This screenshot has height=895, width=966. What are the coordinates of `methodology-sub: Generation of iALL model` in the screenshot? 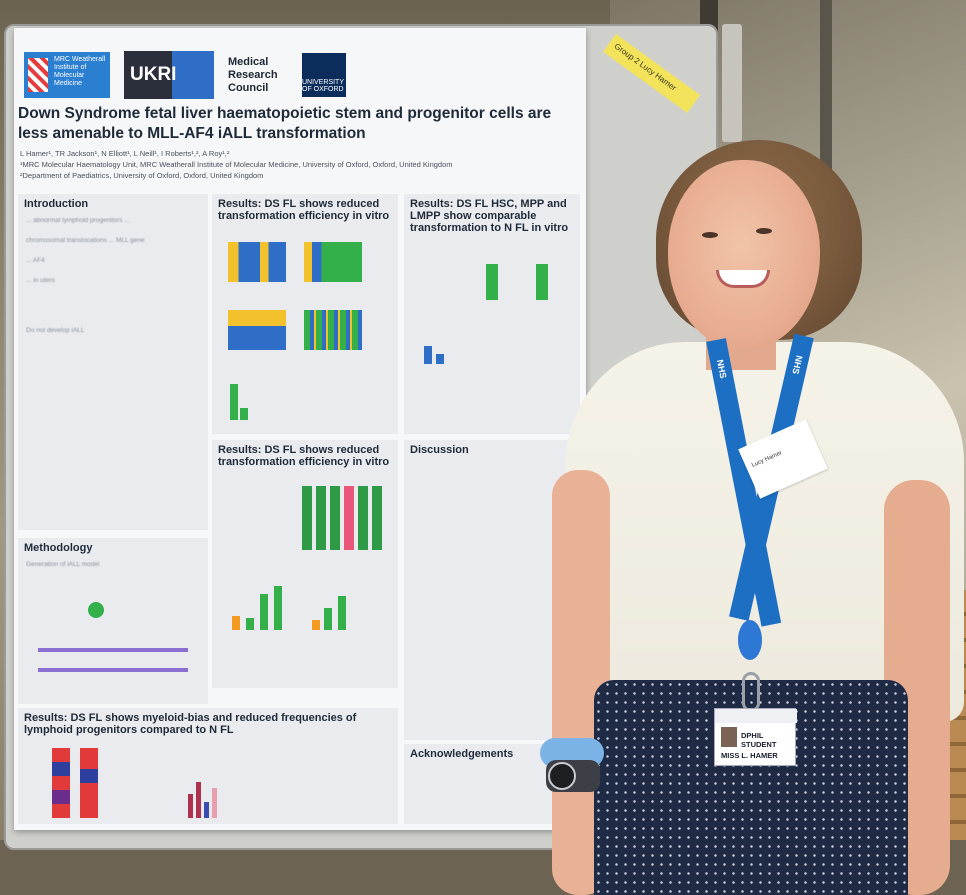 It's located at (63, 564).